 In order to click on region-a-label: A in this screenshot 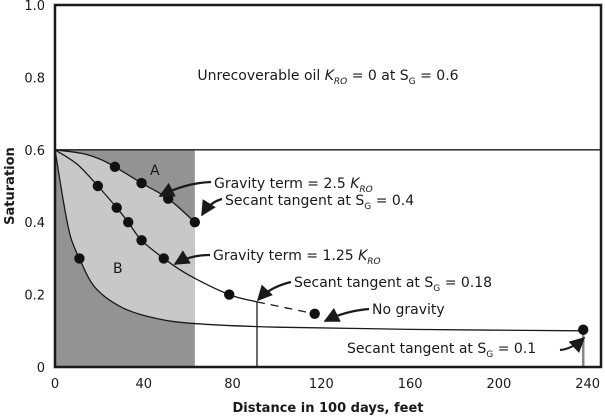, I will do `click(155, 171)`.